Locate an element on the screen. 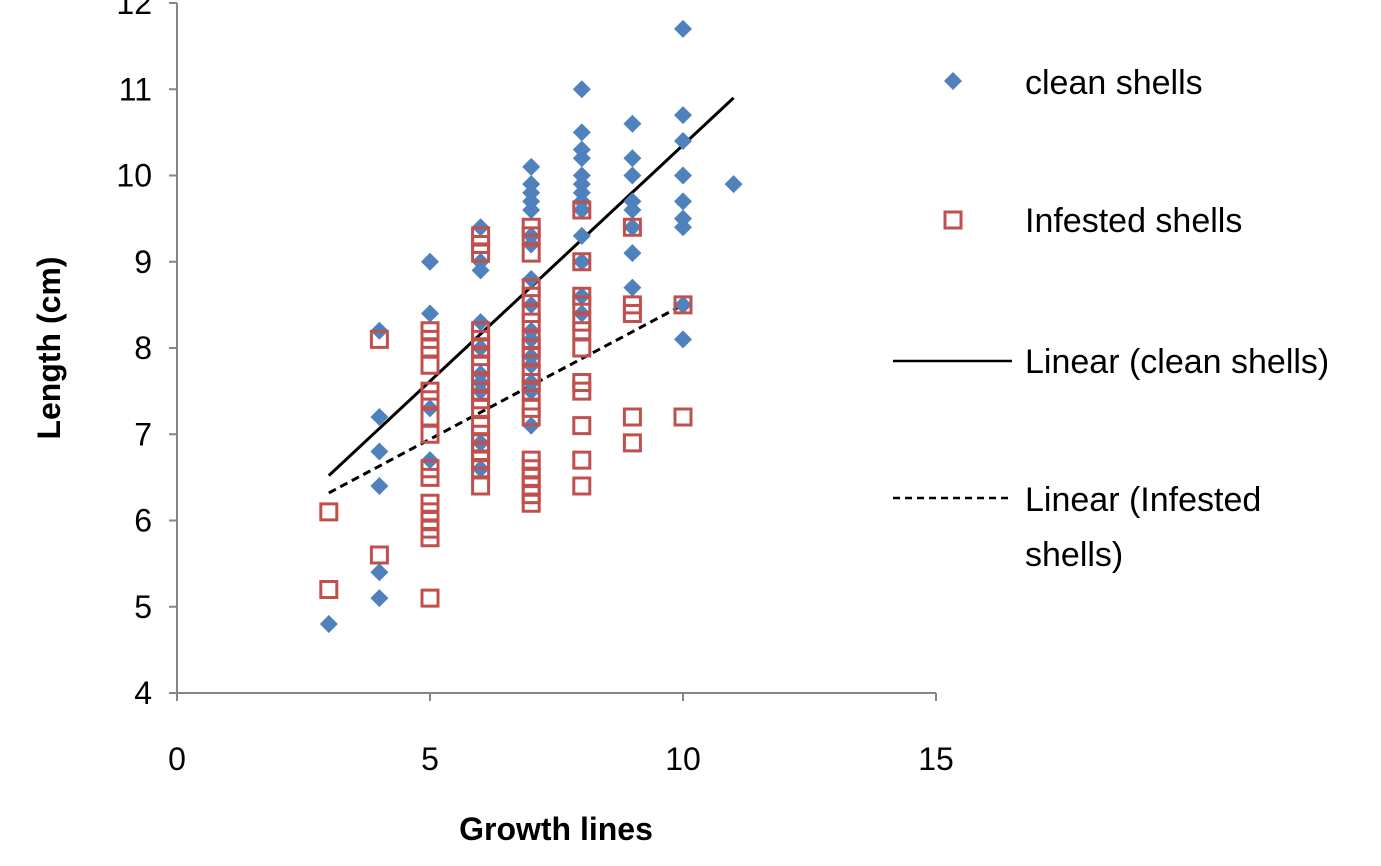  y-tick-label: 8 is located at coordinates (143, 348).